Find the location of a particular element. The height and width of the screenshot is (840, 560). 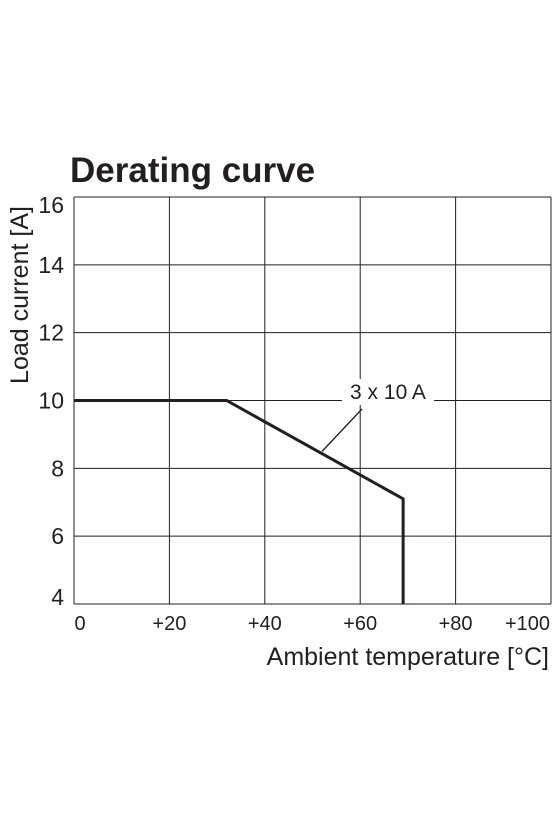

y-axis-label: Load current [A] is located at coordinates (20, 295).